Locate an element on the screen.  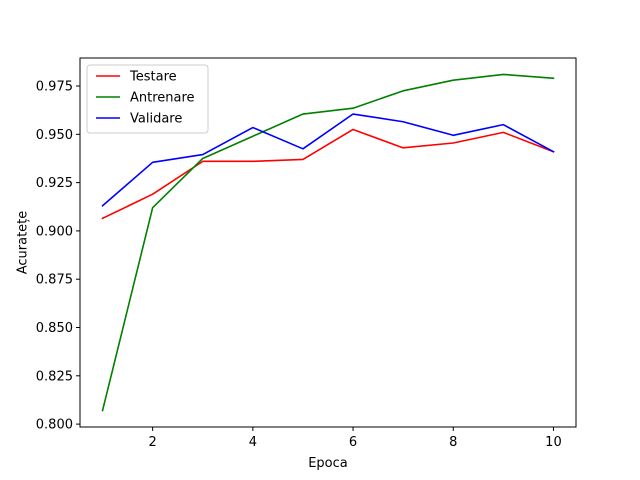
y-tick-label: 0.850 is located at coordinates (54, 328).